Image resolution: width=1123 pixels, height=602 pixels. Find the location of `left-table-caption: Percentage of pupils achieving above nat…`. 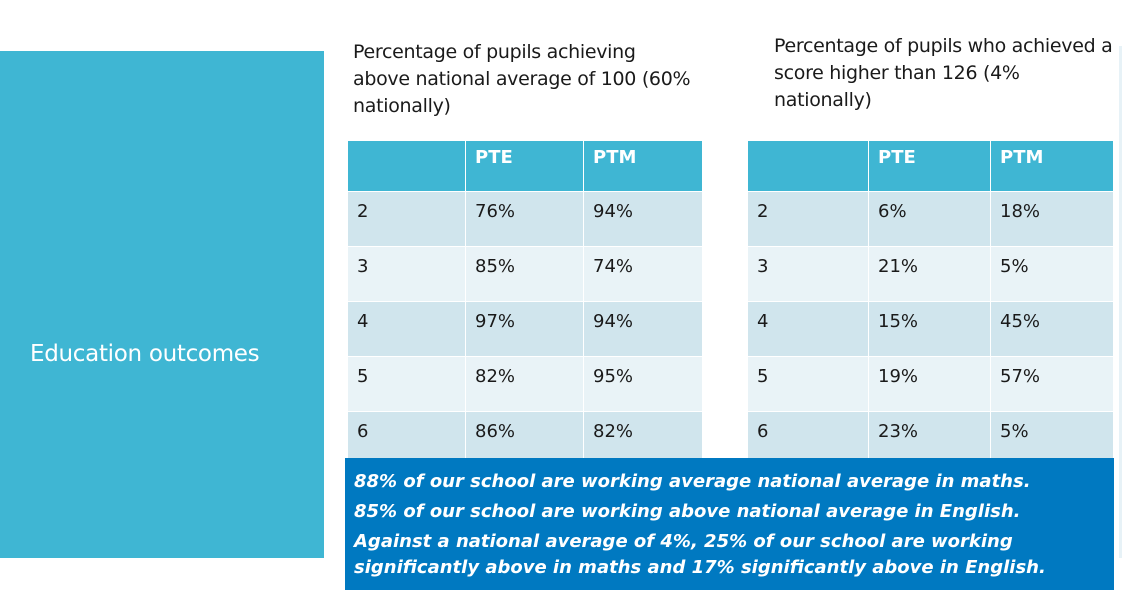

left-table-caption: Percentage of pupils achieving above nat… is located at coordinates (522, 79).